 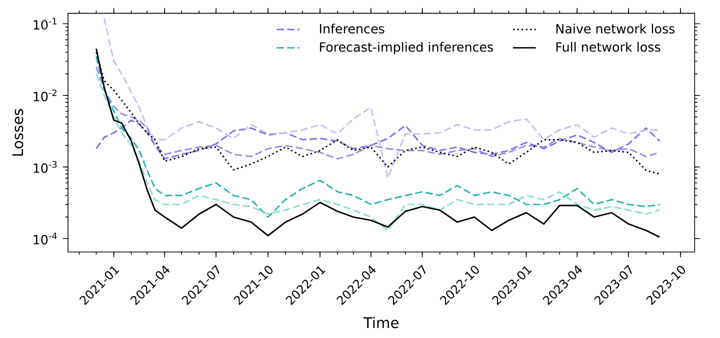 What do you see at coordinates (381, 322) in the screenshot?
I see `x-axis-title: Time` at bounding box center [381, 322].